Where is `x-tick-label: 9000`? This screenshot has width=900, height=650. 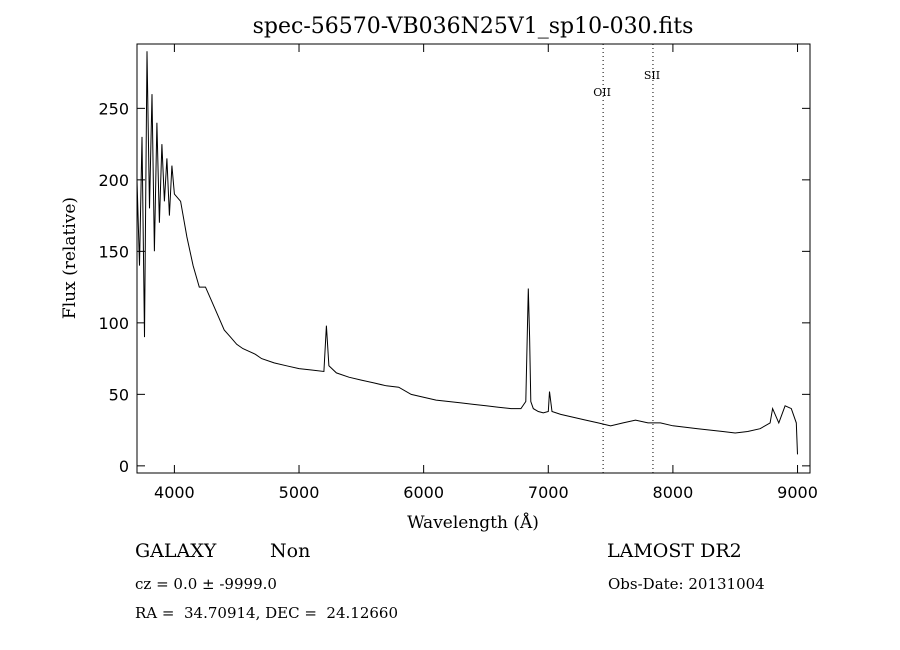 x-tick-label: 9000 is located at coordinates (797, 492).